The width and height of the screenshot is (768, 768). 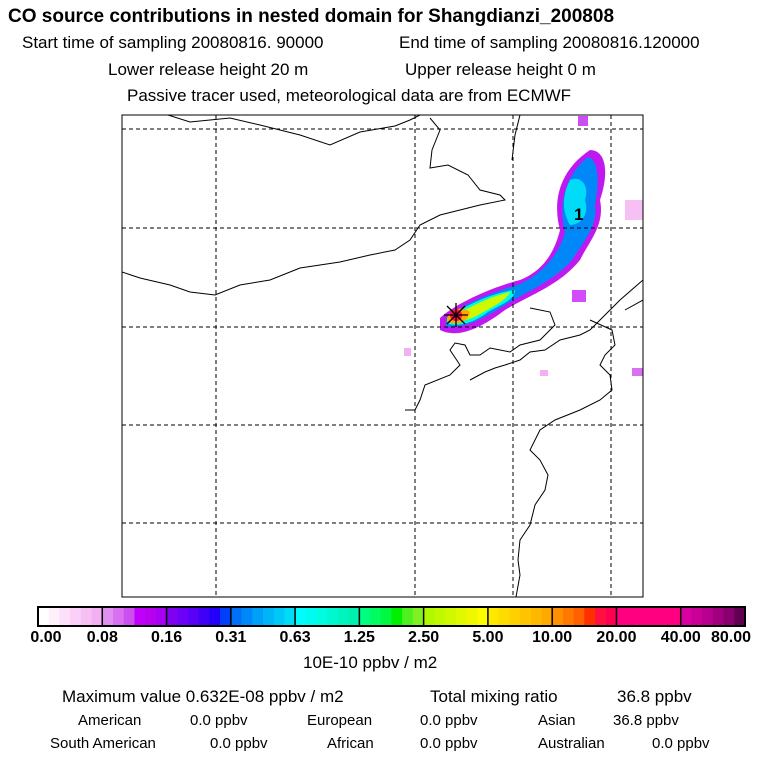 What do you see at coordinates (203, 696) in the screenshot?
I see `max-value: Maximum value 0.632E-08 ppbv / m2` at bounding box center [203, 696].